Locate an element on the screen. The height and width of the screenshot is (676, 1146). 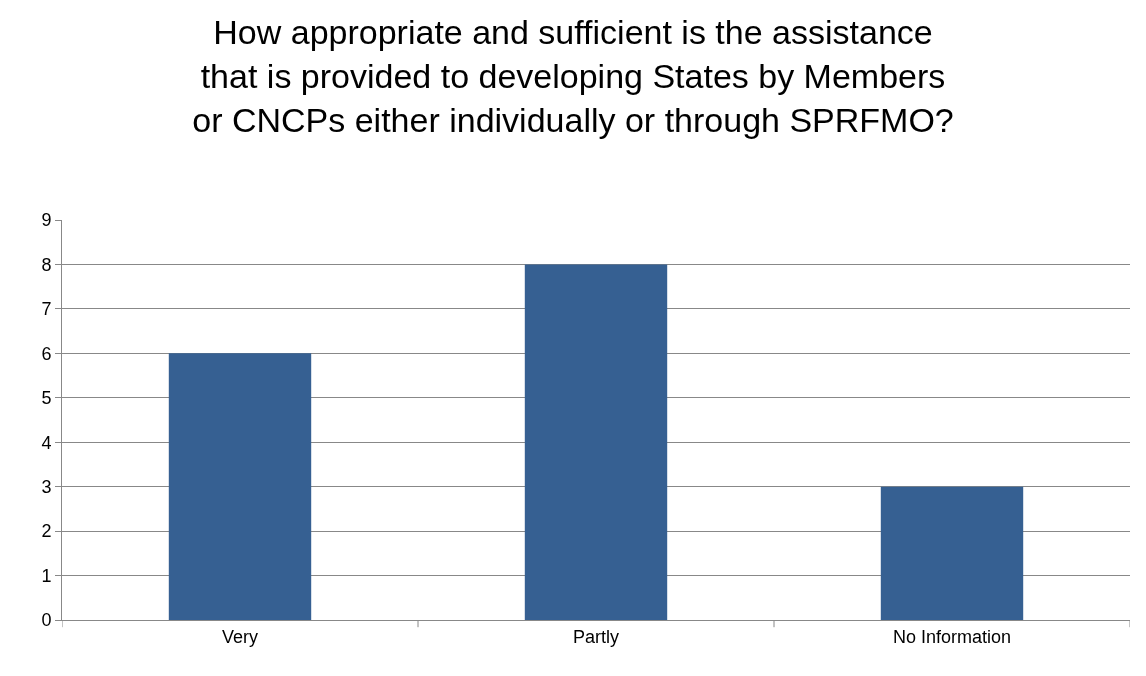
chart-title: How appropriate and sufficient is the assistance that is provided to developing States by Members or CNCPs either individually or through SPRFMO? is located at coordinates (573, 76).